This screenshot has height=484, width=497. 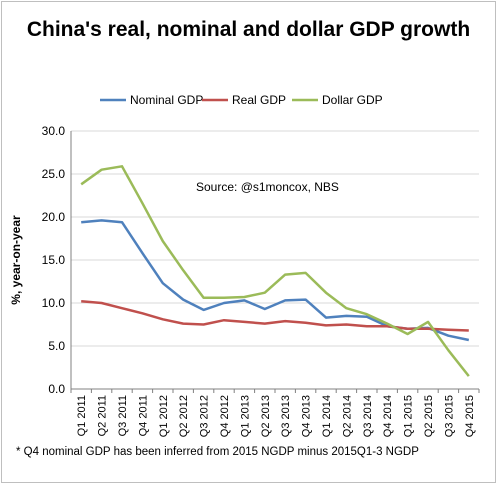 What do you see at coordinates (166, 100) in the screenshot?
I see `legend-label: Nominal GDP` at bounding box center [166, 100].